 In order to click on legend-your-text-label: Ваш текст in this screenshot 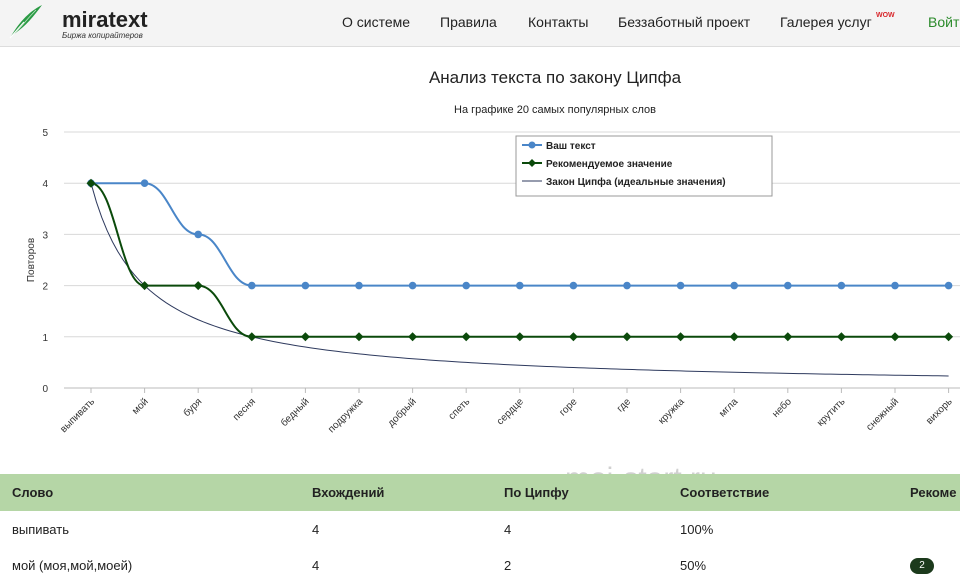, I will do `click(571, 146)`.